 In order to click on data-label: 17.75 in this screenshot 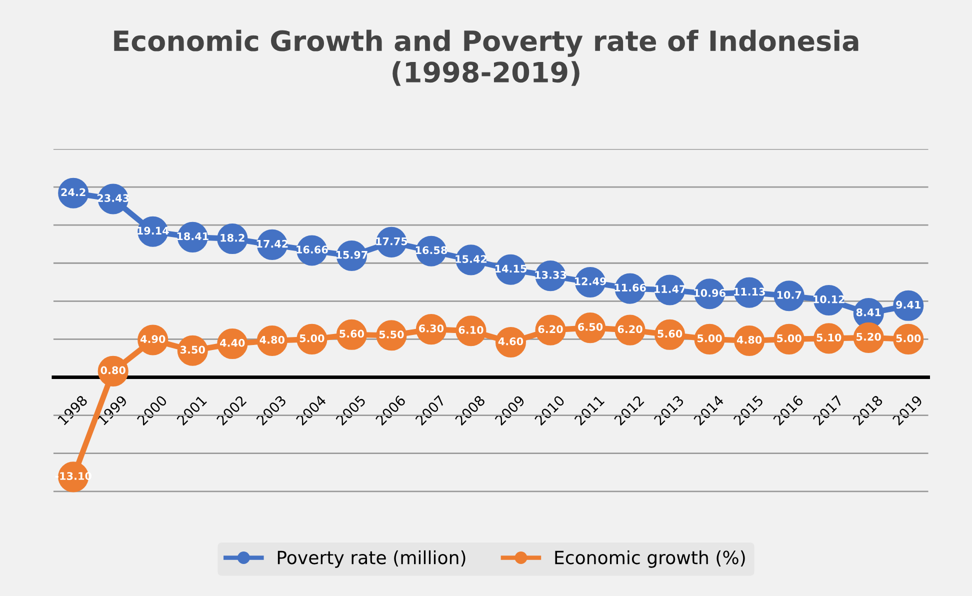, I will do `click(392, 241)`.